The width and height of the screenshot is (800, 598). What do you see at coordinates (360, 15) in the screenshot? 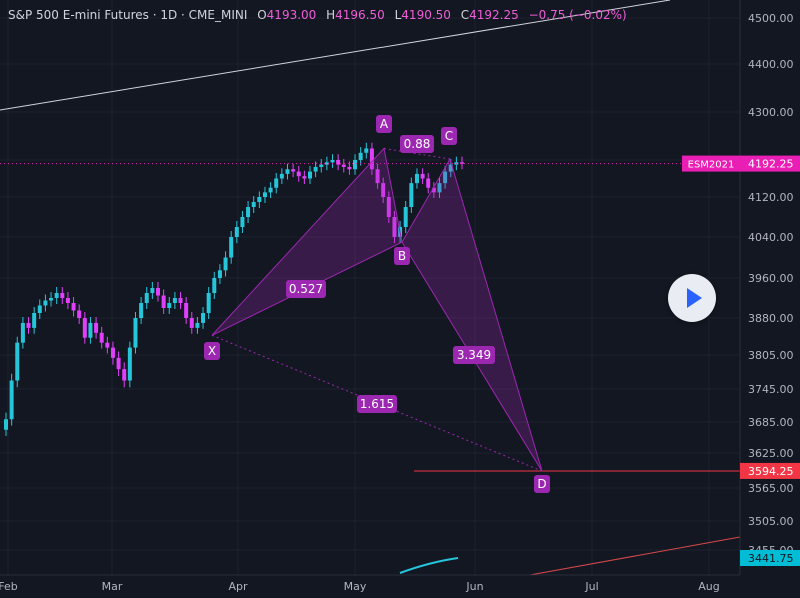
I see `high-value: 4196.50` at bounding box center [360, 15].